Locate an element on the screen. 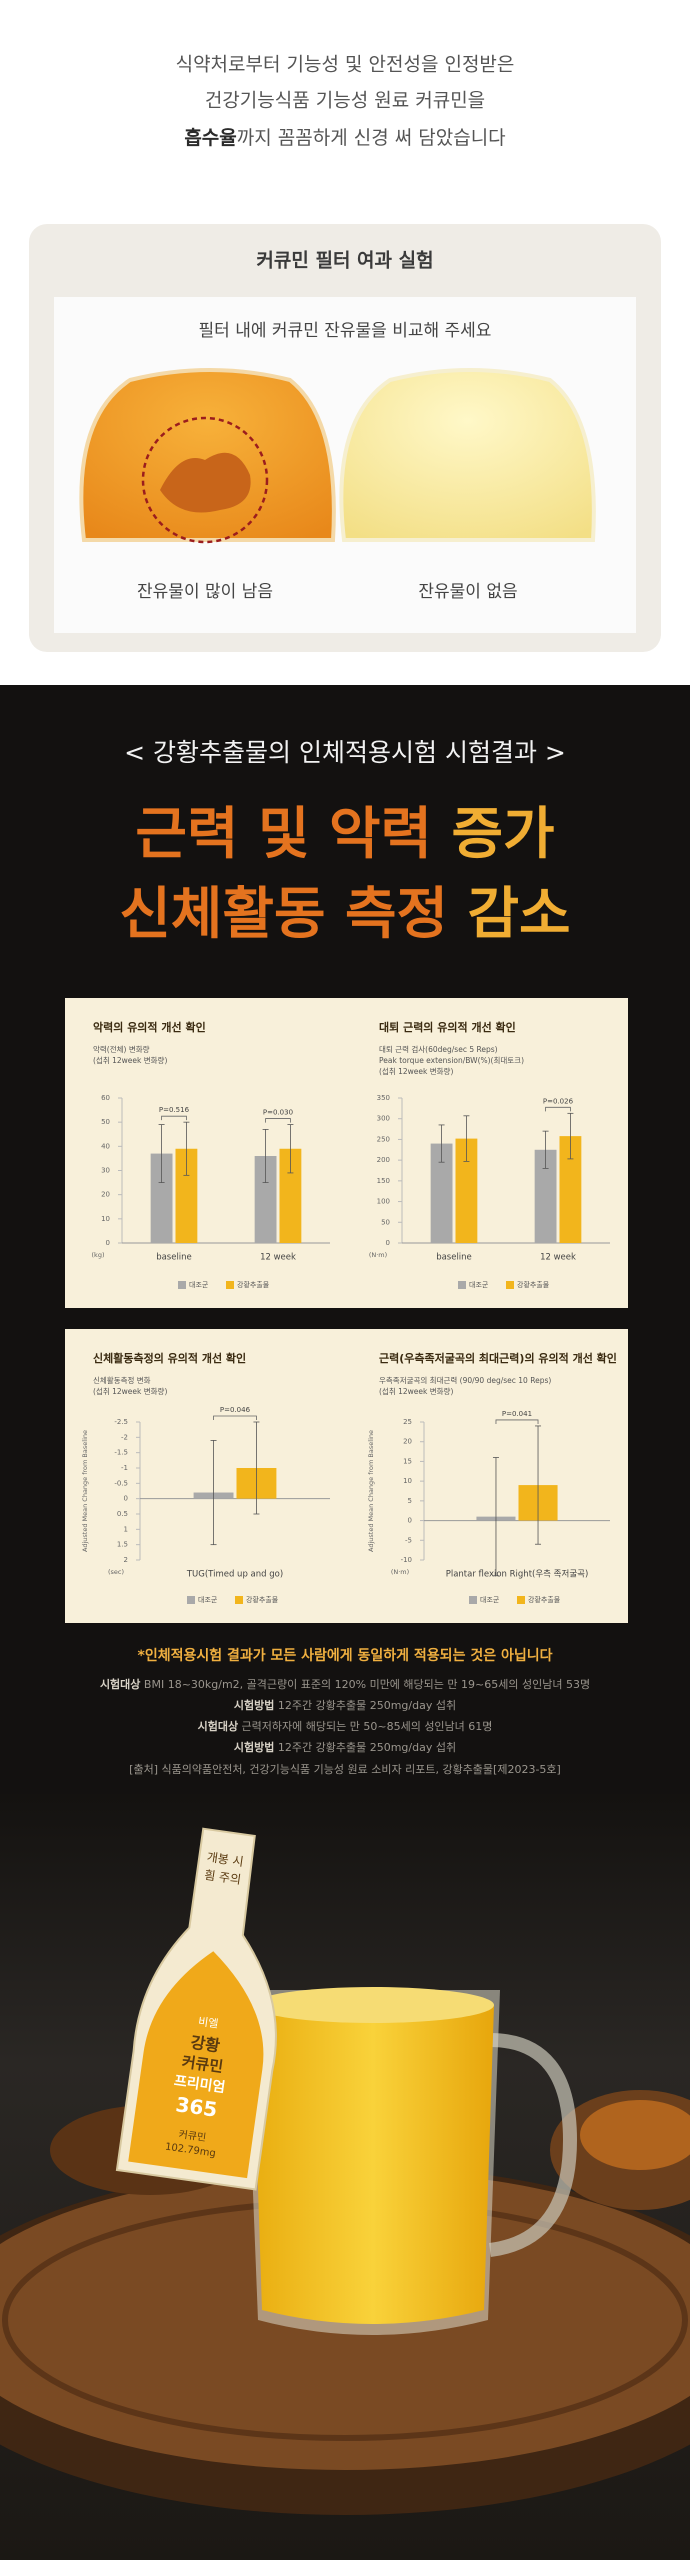 The image size is (690, 2560). chart-subtitle: 신체활동측정 변화 is located at coordinates (122, 1380).